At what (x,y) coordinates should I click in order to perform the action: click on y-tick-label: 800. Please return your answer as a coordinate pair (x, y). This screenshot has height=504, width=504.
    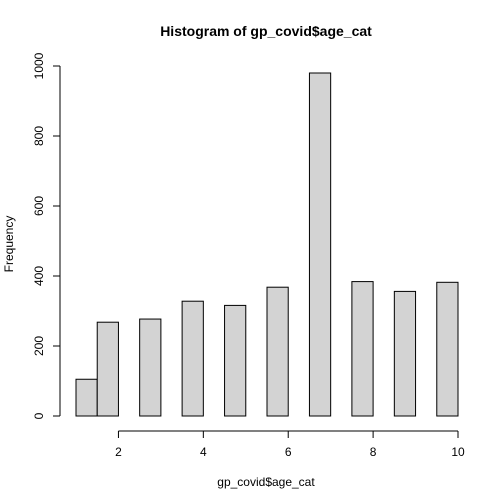
    Looking at the image, I should click on (39, 136).